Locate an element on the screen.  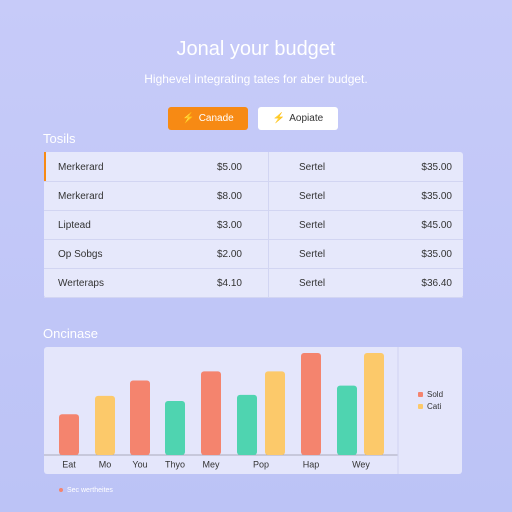
label: Aopiate is located at coordinates (306, 118).